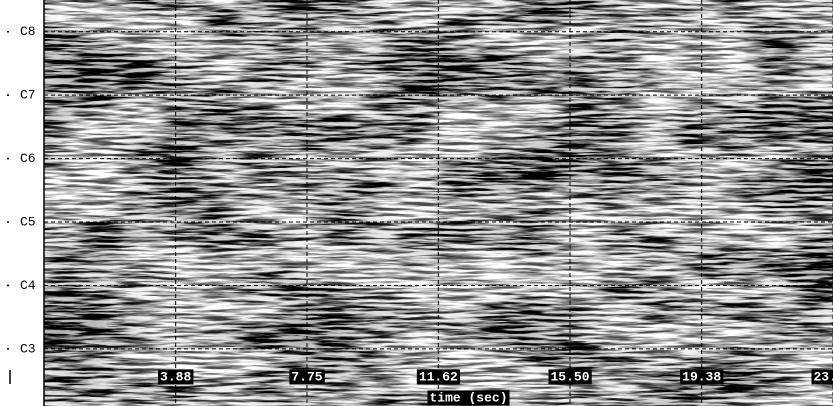  Describe the element at coordinates (28, 221) in the screenshot. I see `y-tick-label: C5` at that location.